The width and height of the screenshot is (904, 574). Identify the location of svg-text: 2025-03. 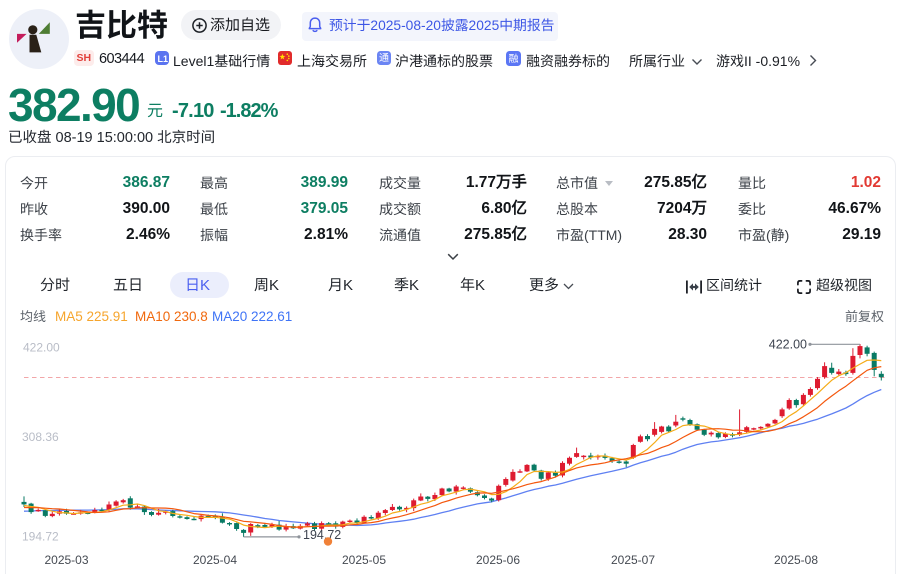
(66, 560).